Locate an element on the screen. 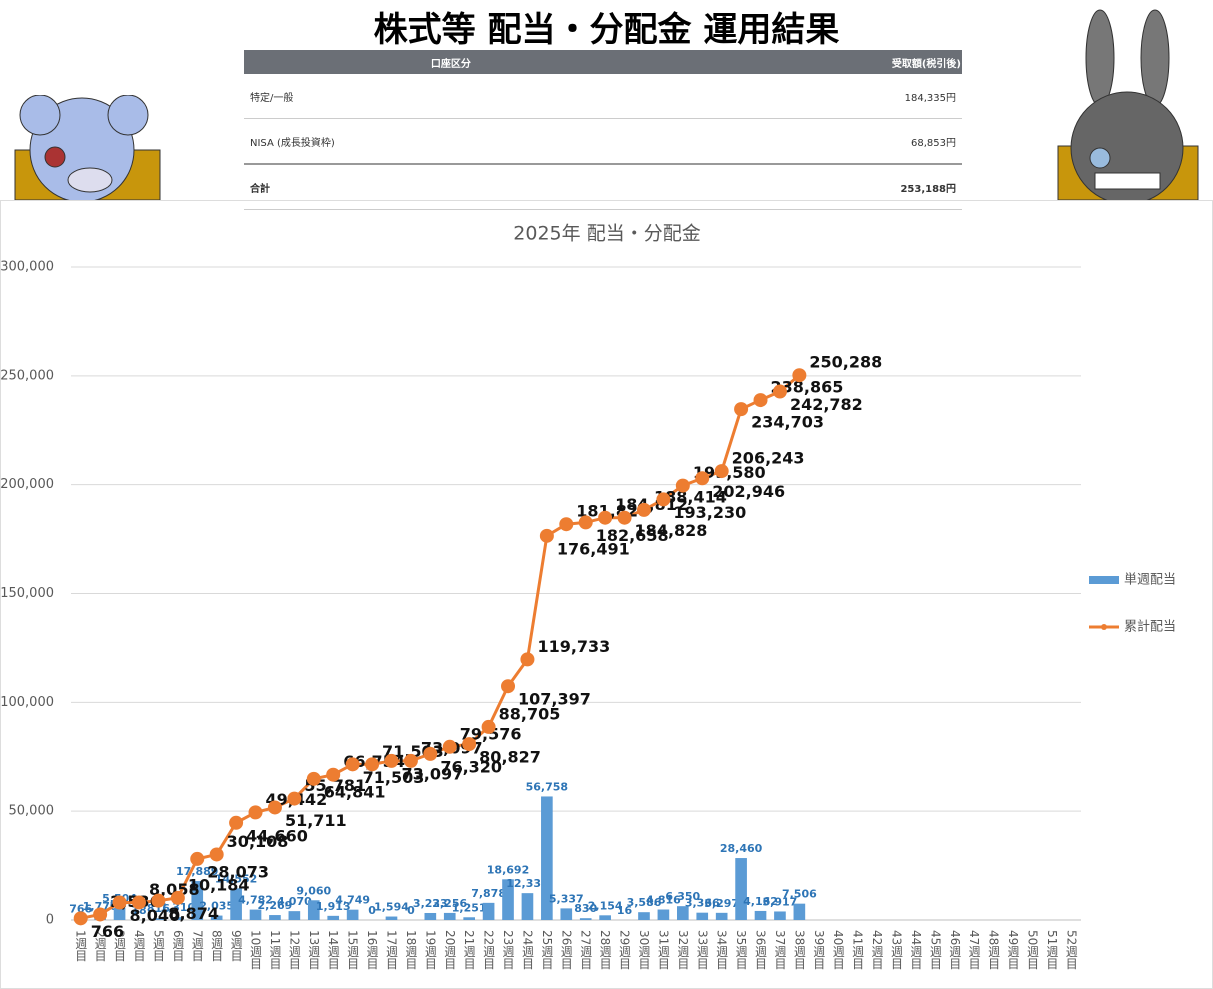 The image size is (1213, 989). x-tick-label: 5週目 is located at coordinates (158, 946).